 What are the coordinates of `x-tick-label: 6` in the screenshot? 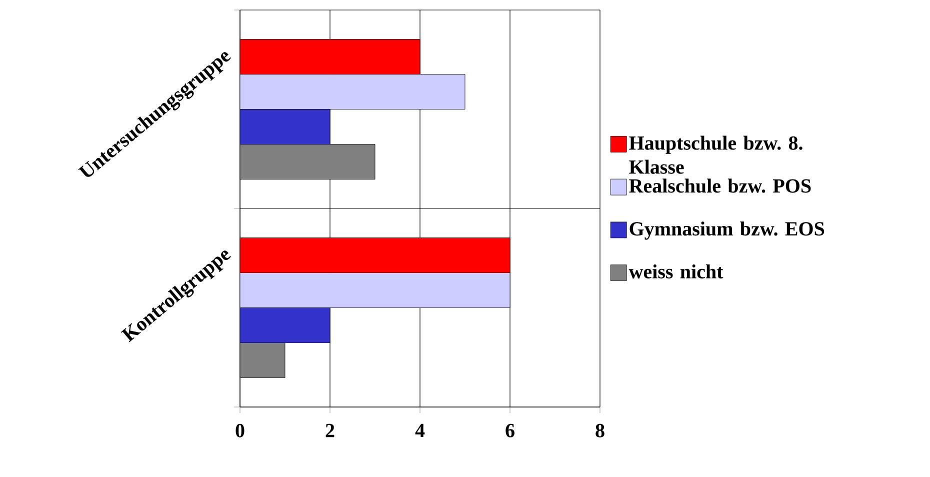 It's located at (510, 431).